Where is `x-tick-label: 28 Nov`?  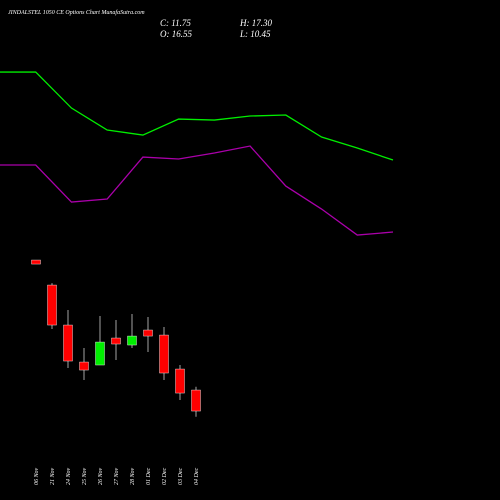 x-tick-label: 28 Nov is located at coordinates (133, 476).